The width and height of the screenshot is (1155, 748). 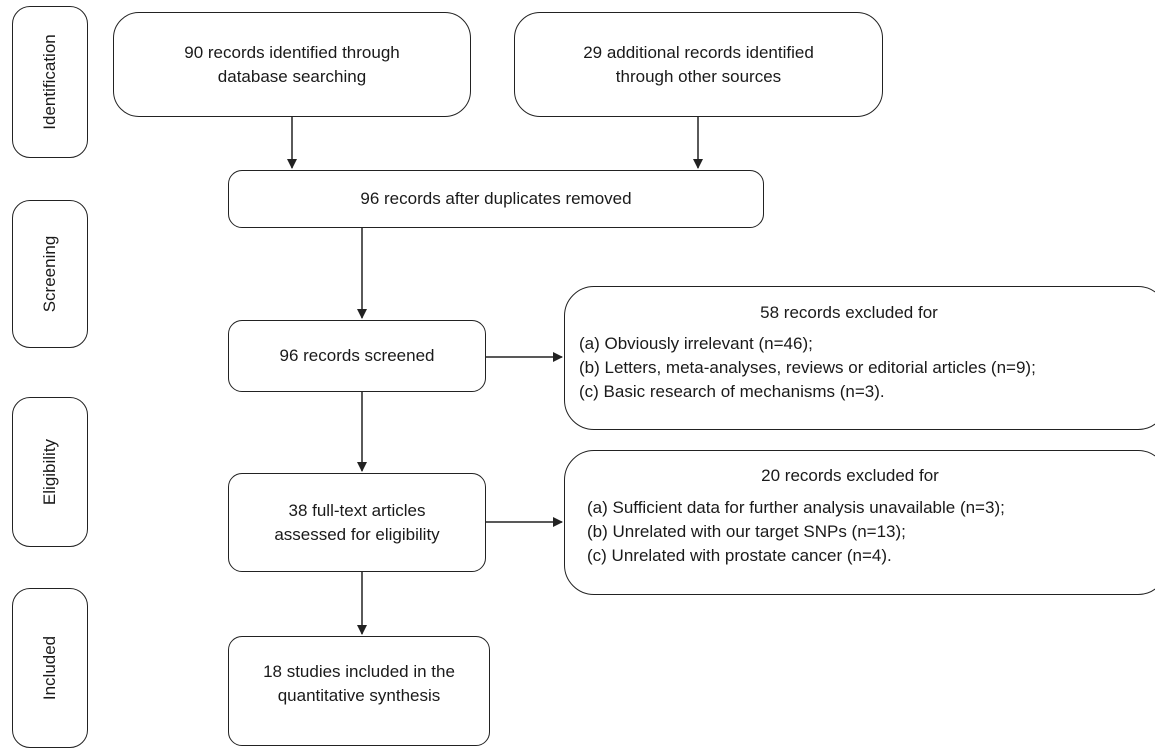 I want to click on database-records-line1: 90 records identified through, so click(x=292, y=52).